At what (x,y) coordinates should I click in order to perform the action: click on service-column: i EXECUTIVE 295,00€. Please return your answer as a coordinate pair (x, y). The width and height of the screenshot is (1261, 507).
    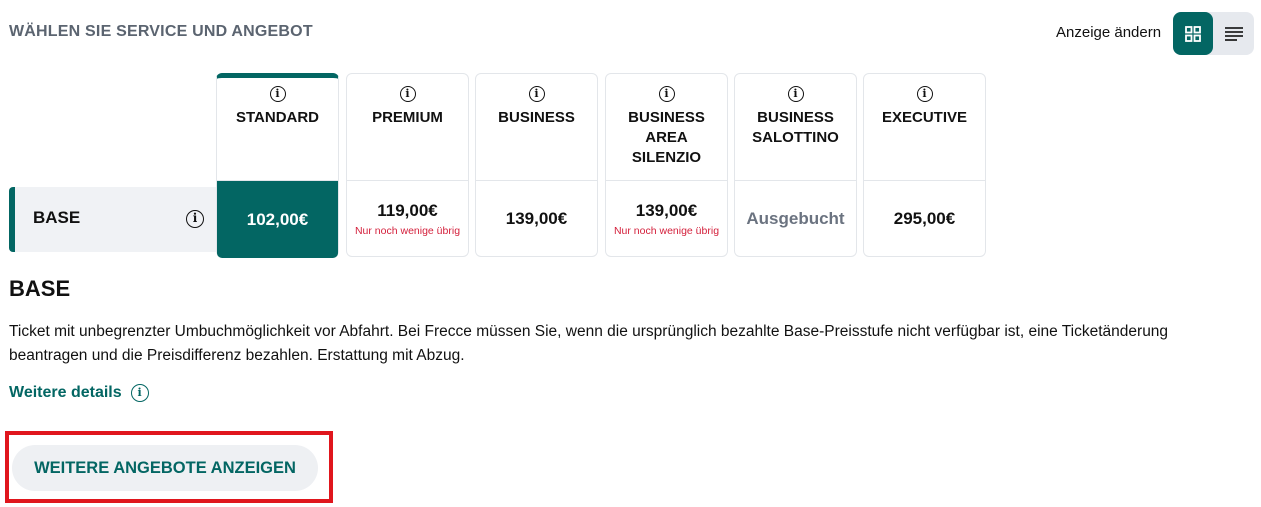
    Looking at the image, I should click on (924, 165).